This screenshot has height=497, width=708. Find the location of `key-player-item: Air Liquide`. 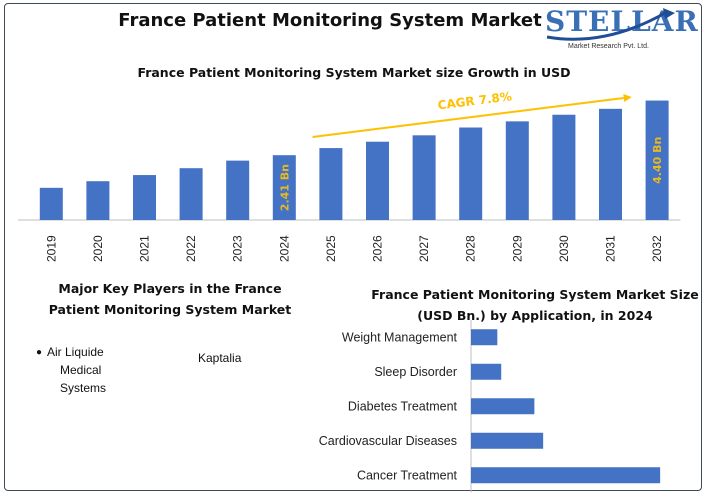

key-player-item: Air Liquide is located at coordinates (75, 352).